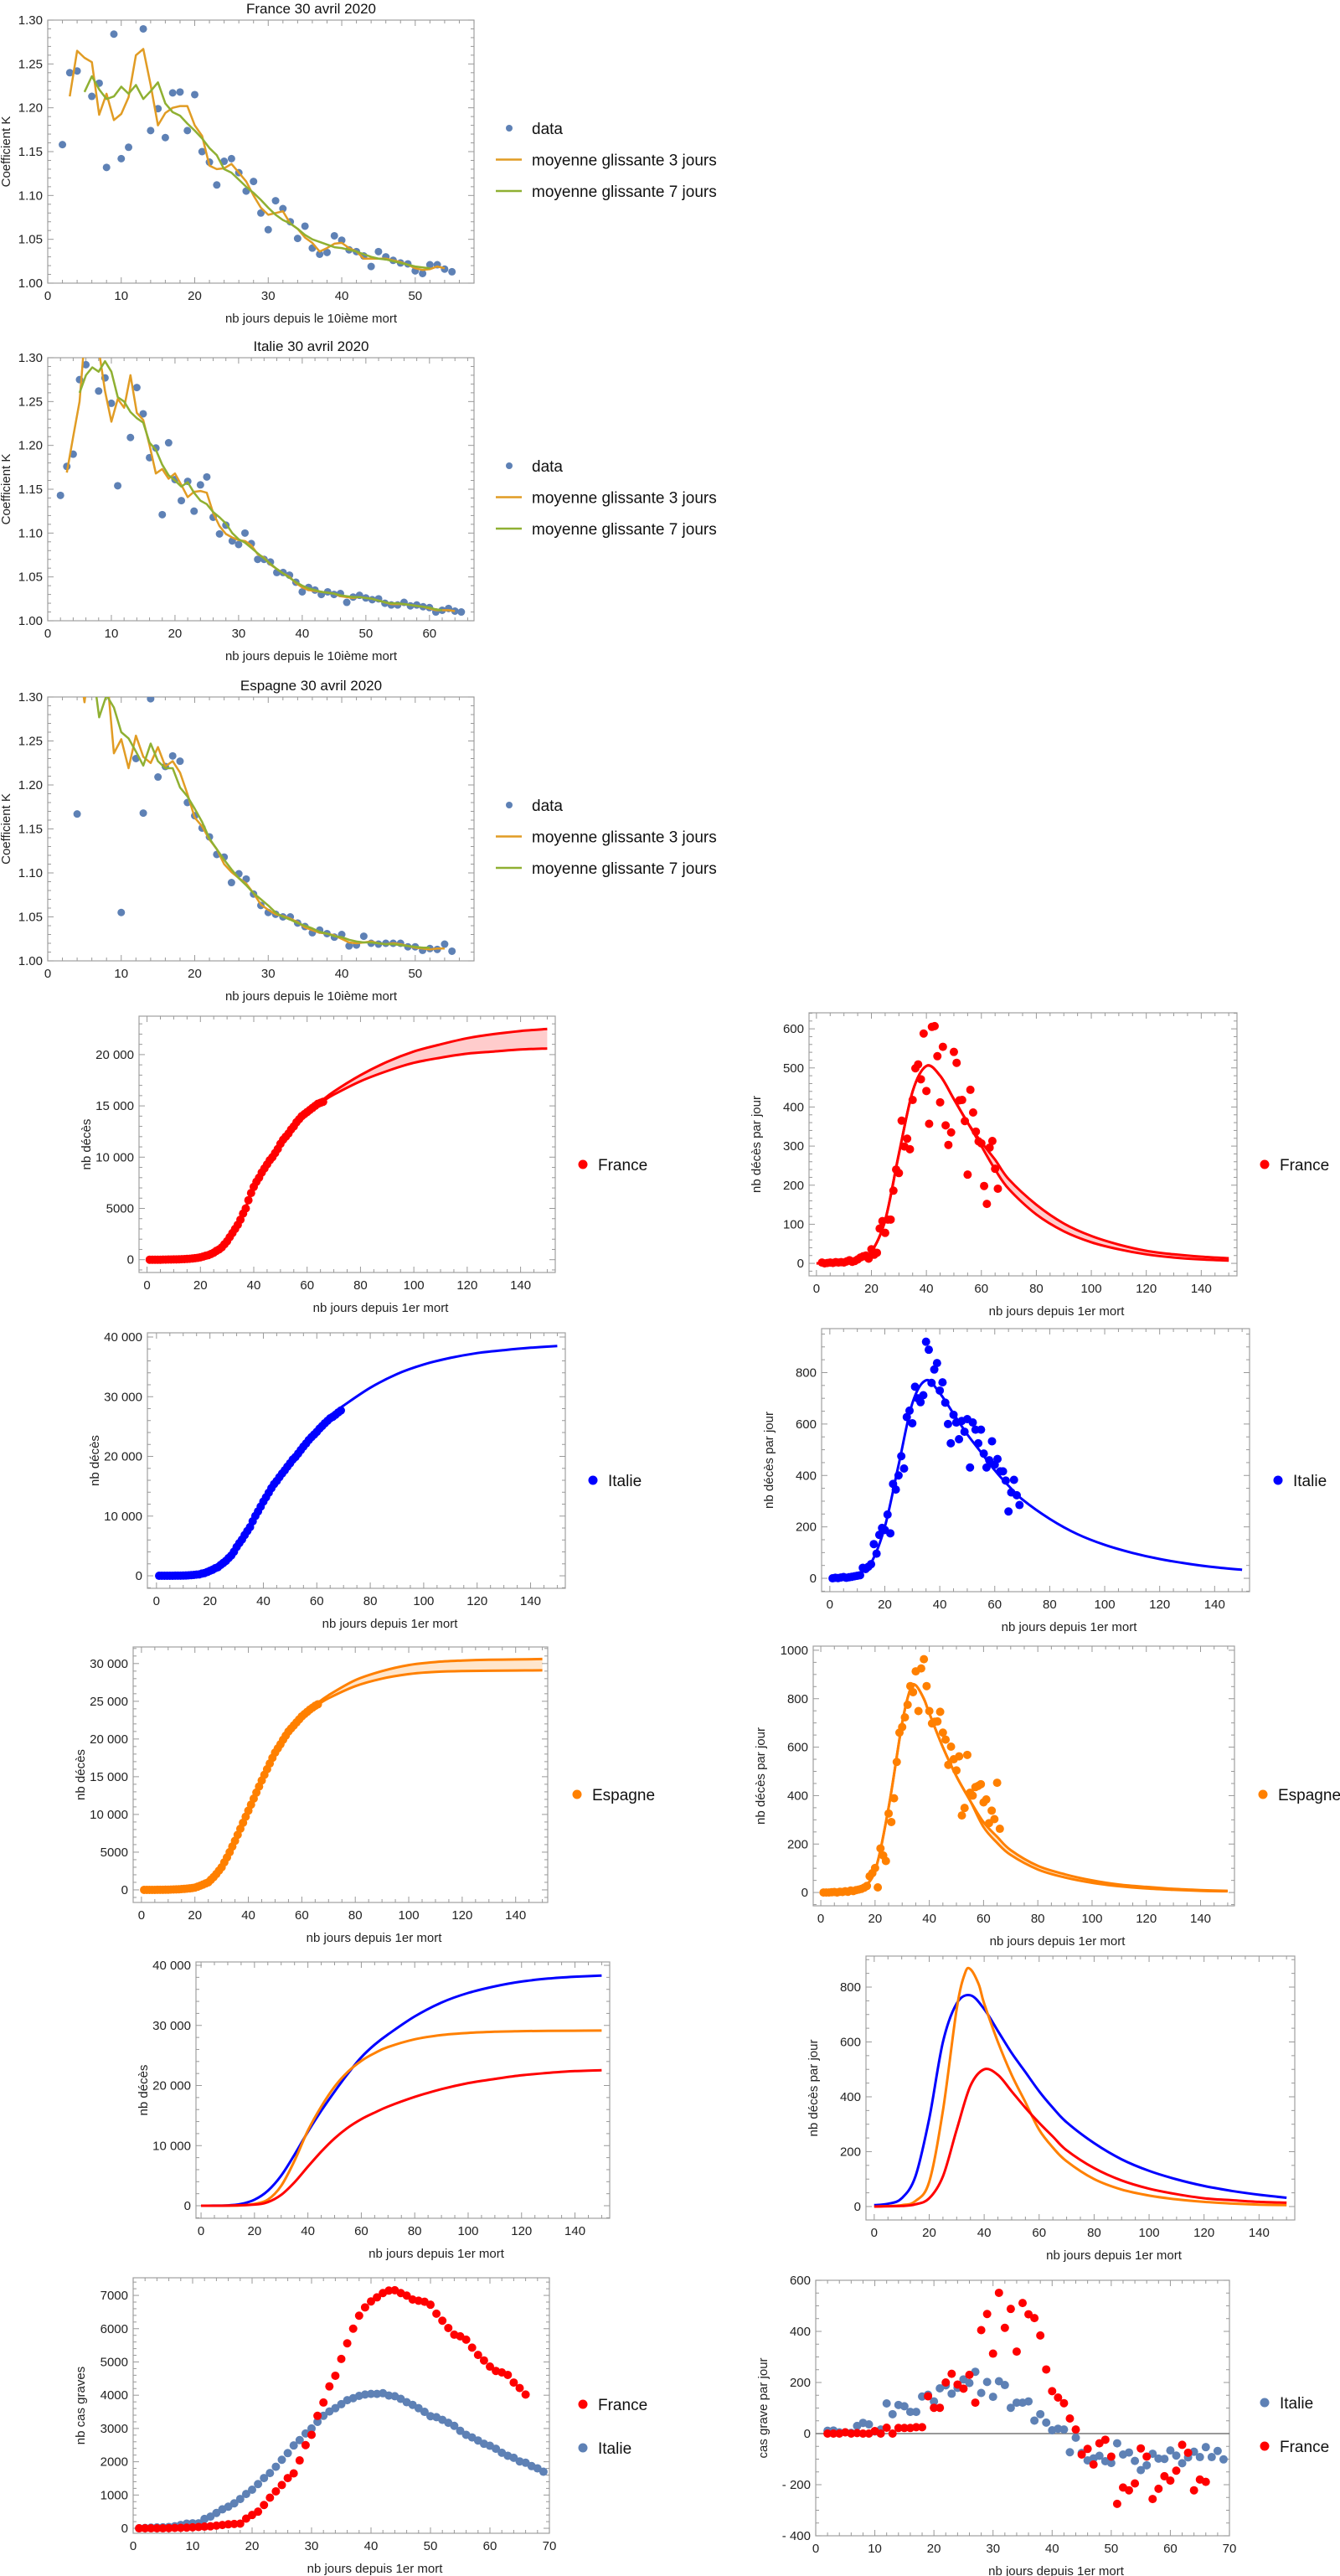 The image size is (1340, 2576). Describe the element at coordinates (593, 1480) in the screenshot. I see `legend-marker` at that location.